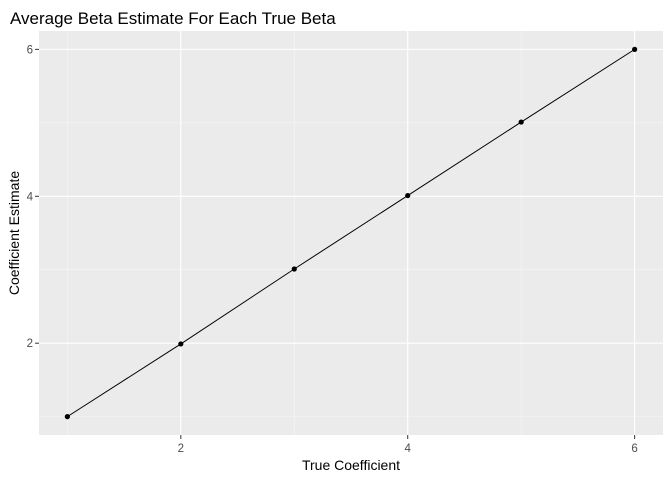 Image resolution: width=672 pixels, height=480 pixels. I want to click on x-axis-title: True Coefficient, so click(351, 465).